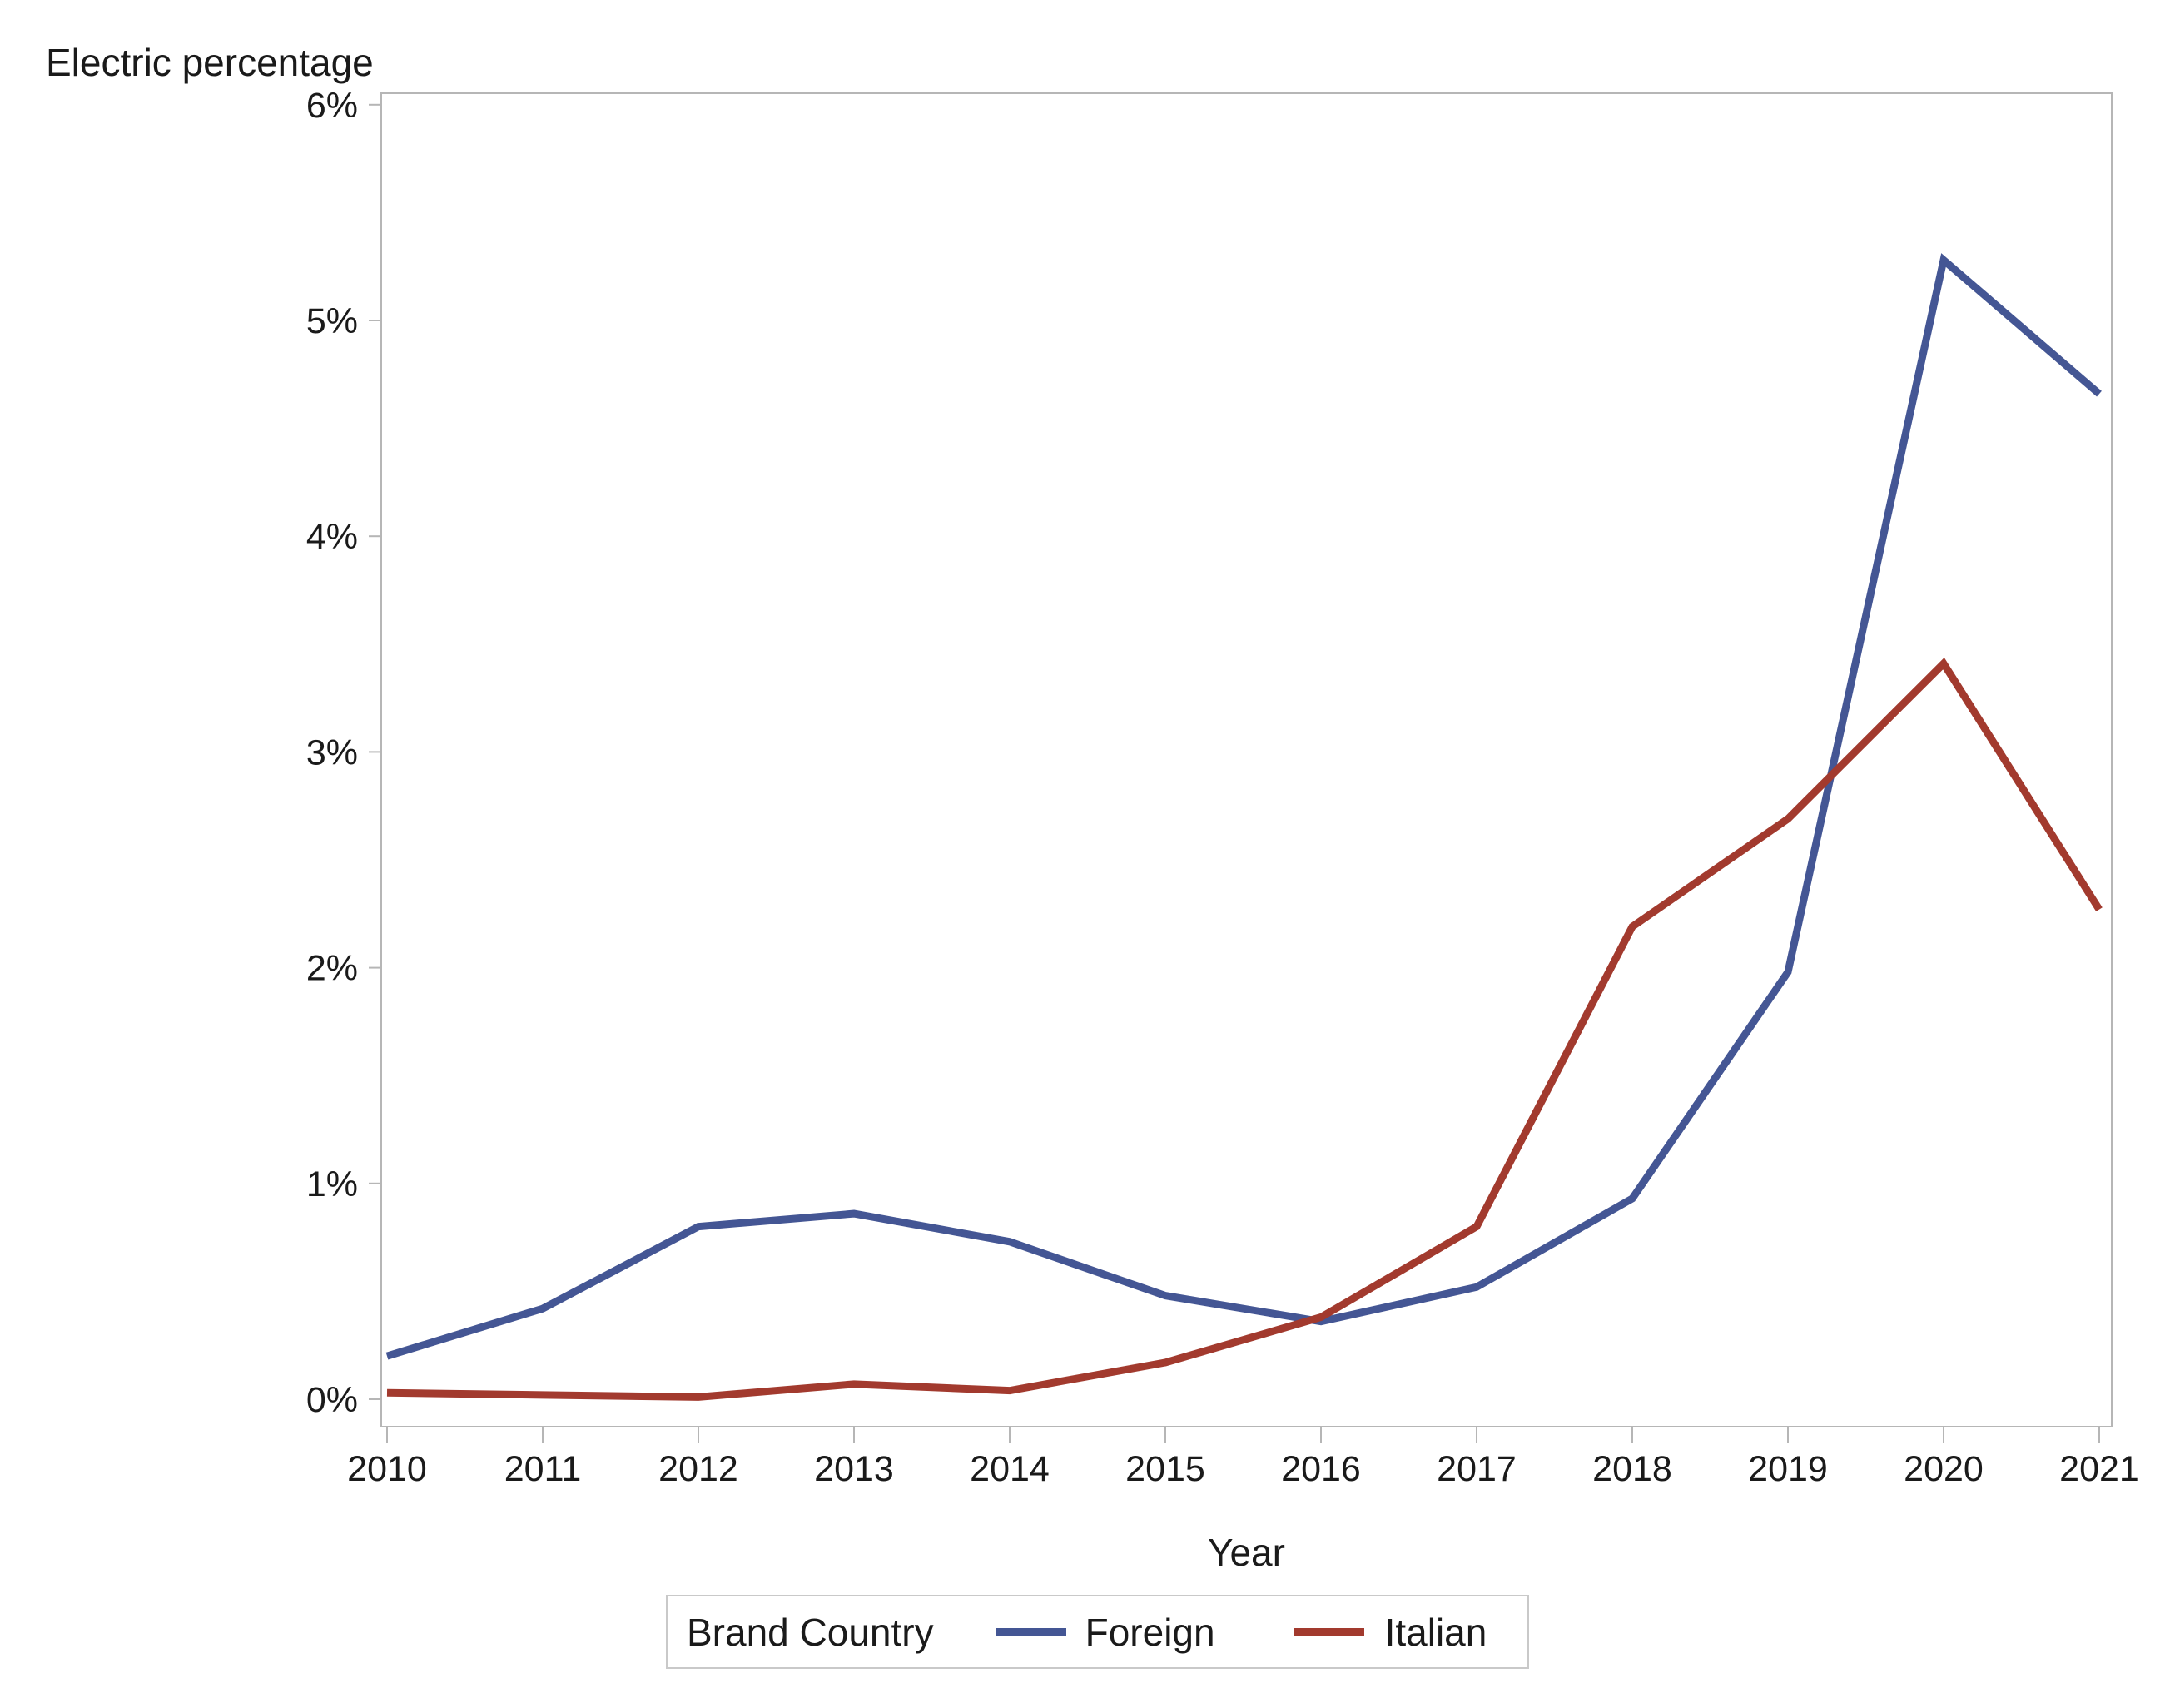  Describe the element at coordinates (332, 537) in the screenshot. I see `y-tick-label: 4%` at that location.